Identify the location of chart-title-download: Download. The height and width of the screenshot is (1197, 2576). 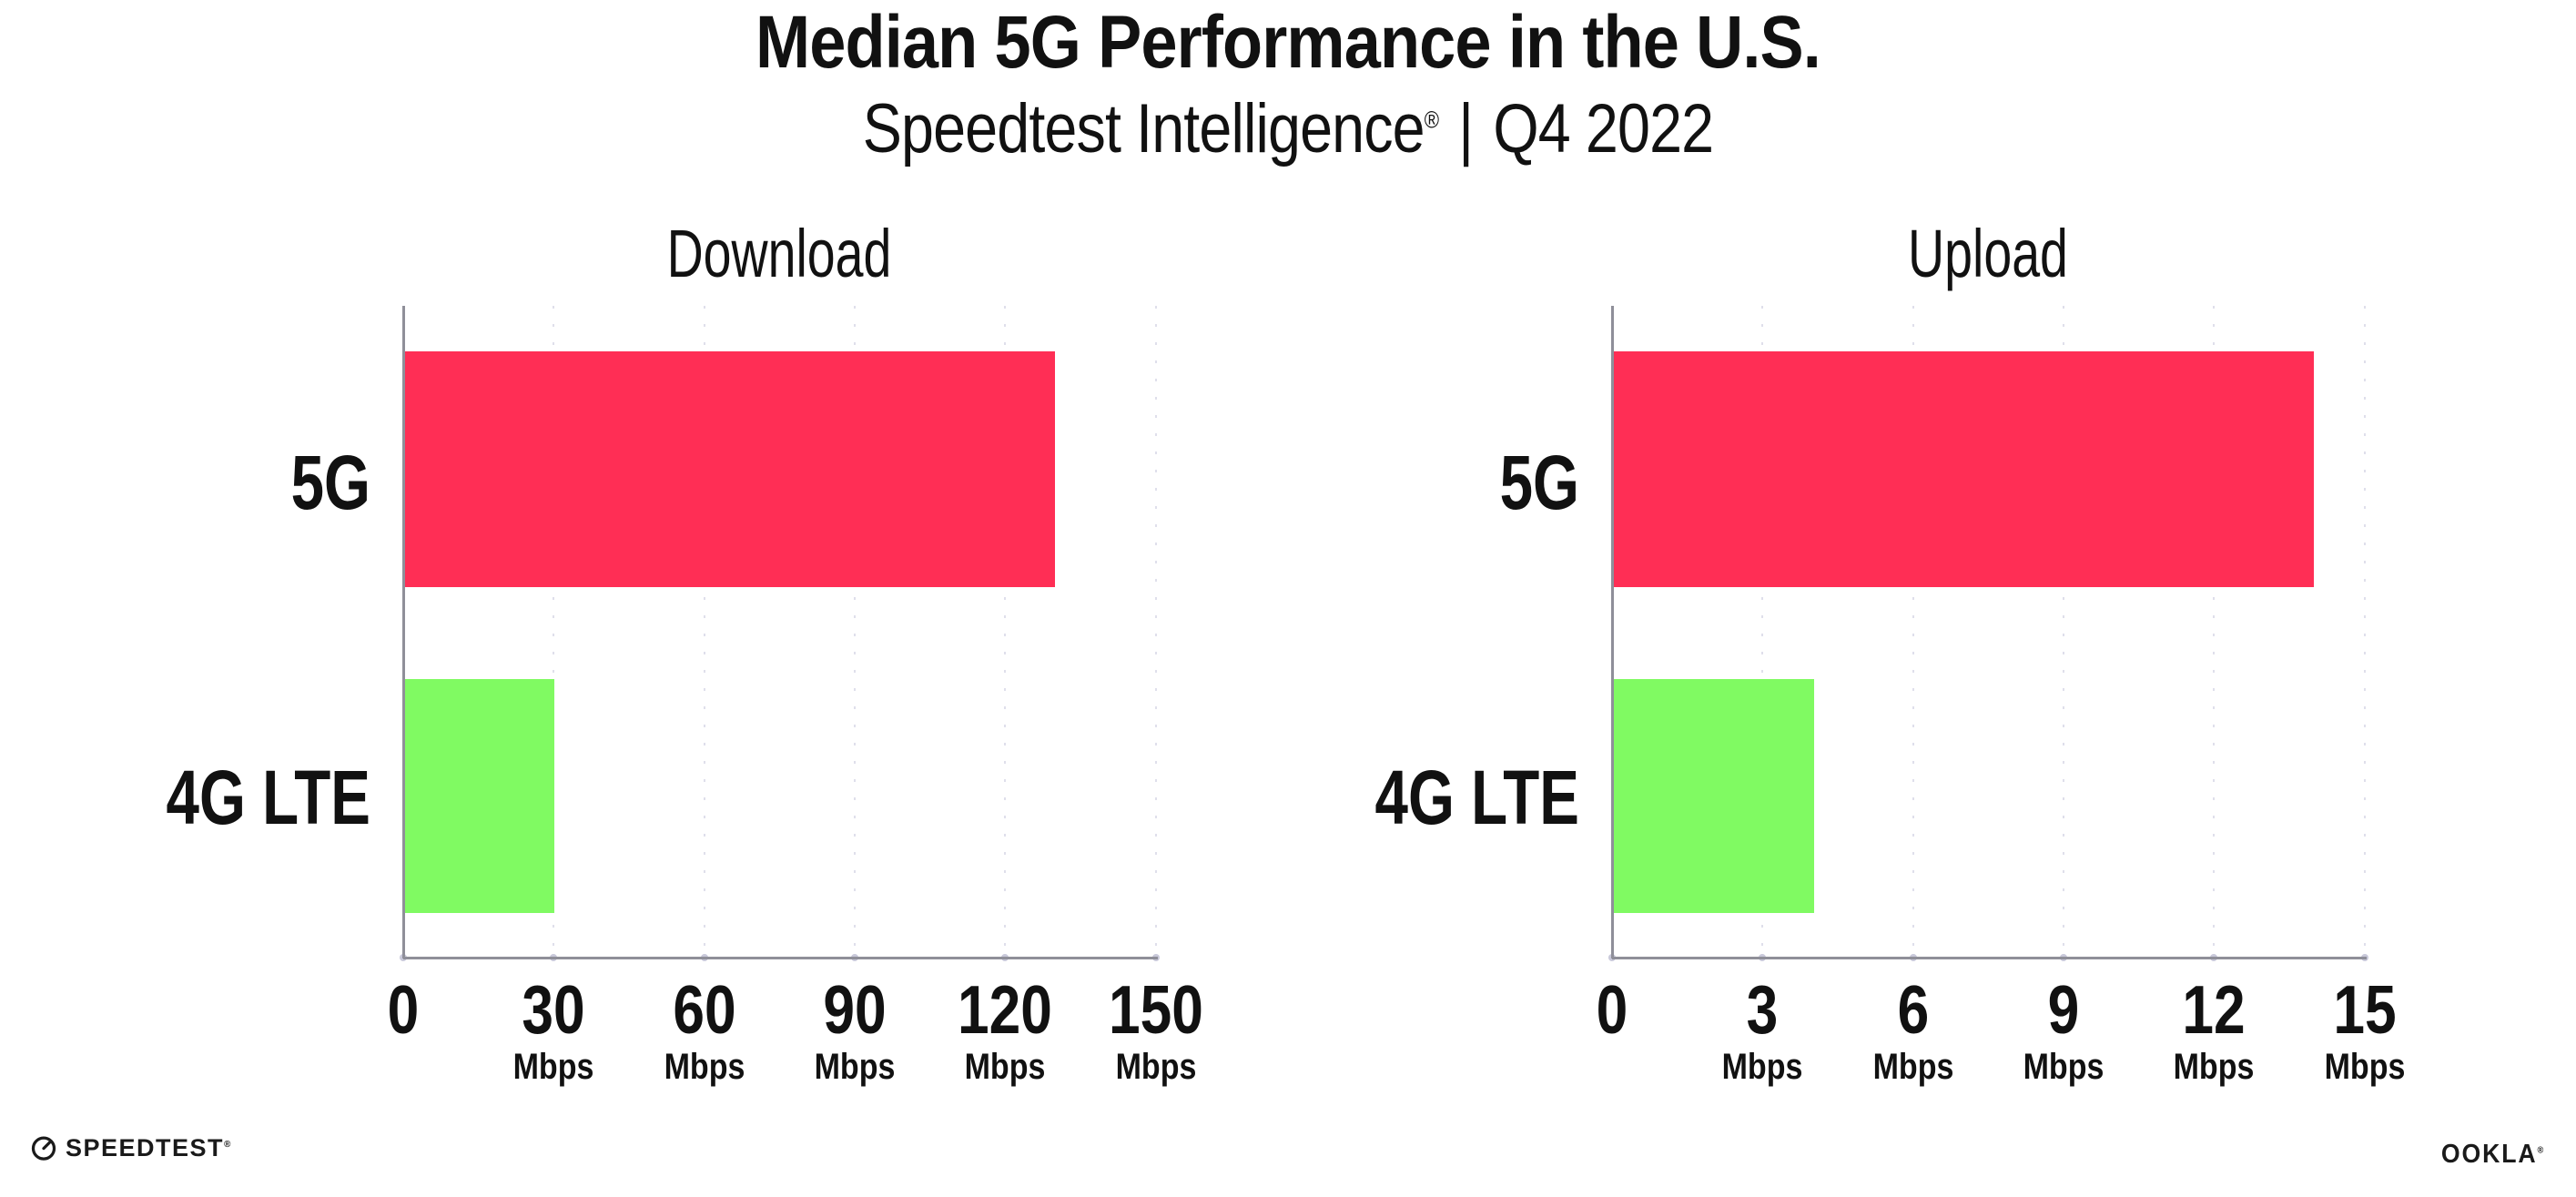
(779, 254).